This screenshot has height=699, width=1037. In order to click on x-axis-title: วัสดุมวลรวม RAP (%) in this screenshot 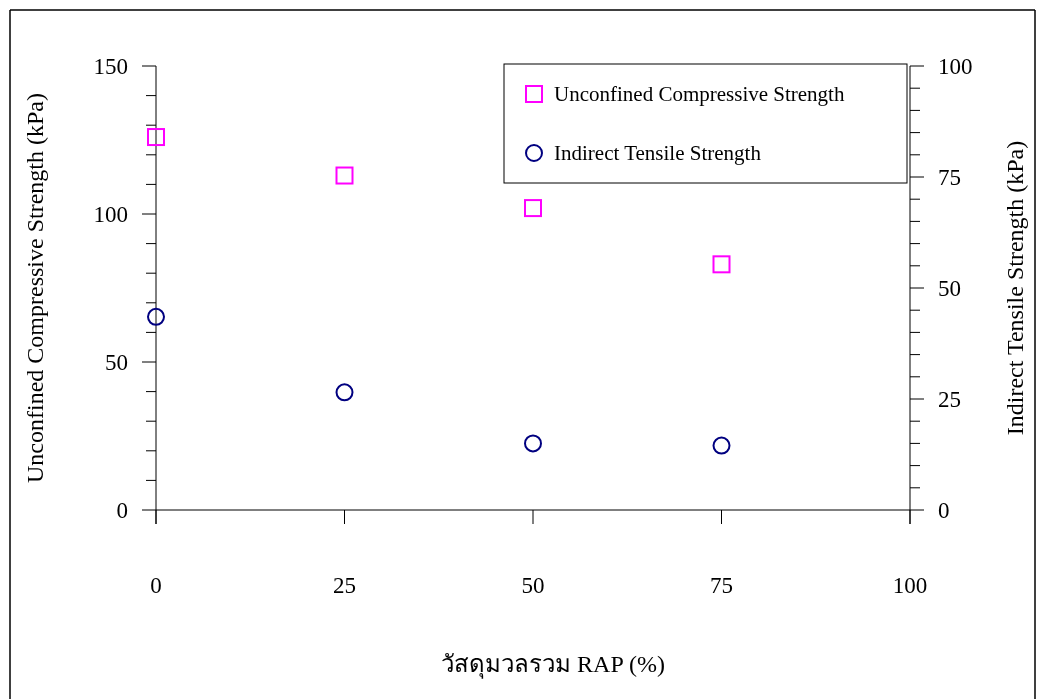, I will do `click(553, 665)`.